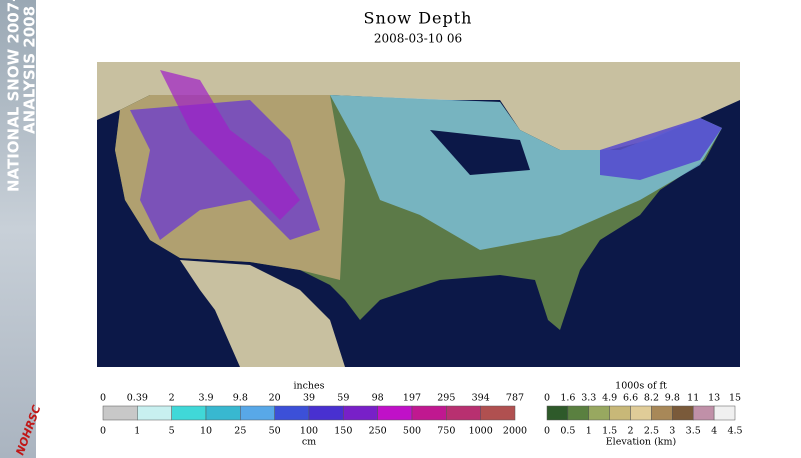 This screenshot has height=458, width=801. What do you see at coordinates (631, 431) in the screenshot?
I see `legend-bottom-label: 2` at bounding box center [631, 431].